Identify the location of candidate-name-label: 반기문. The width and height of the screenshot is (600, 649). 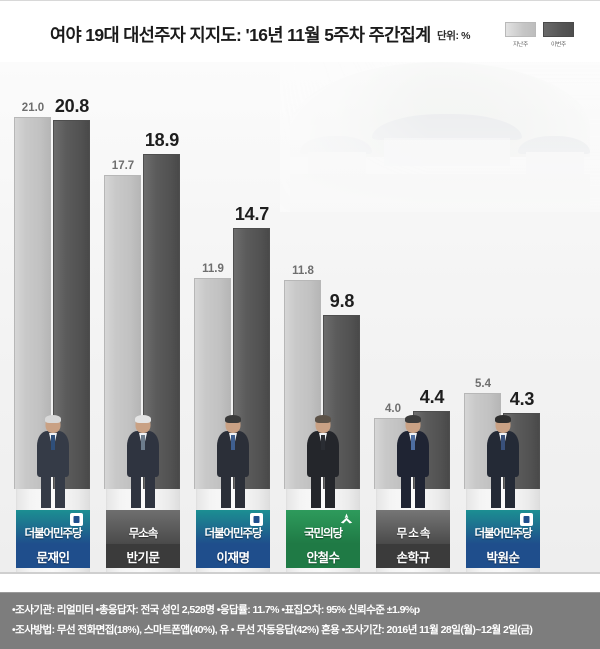
(143, 557).